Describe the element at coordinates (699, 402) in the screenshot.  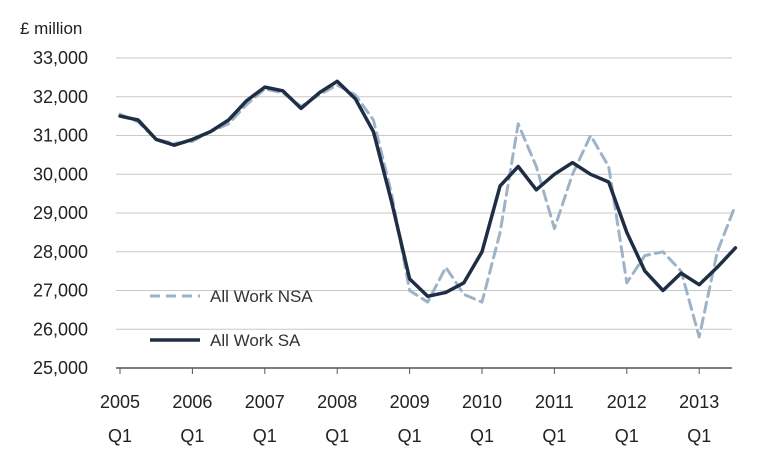
I see `x-tick-label-year: 2013` at that location.